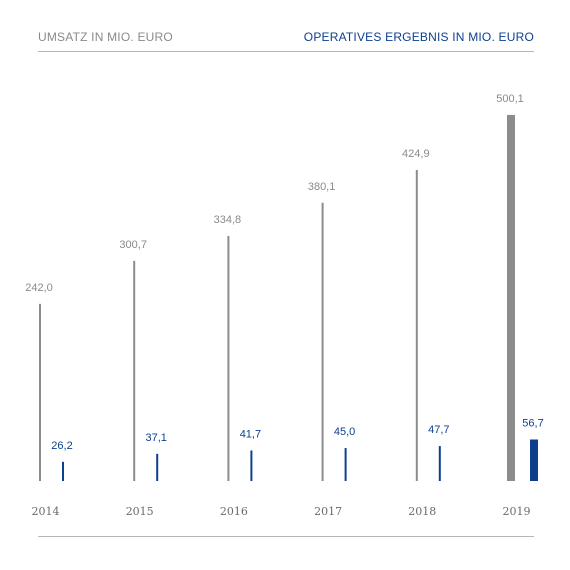 The width and height of the screenshot is (570, 570). What do you see at coordinates (416, 325) in the screenshot?
I see `revenue-bar-2018` at bounding box center [416, 325].